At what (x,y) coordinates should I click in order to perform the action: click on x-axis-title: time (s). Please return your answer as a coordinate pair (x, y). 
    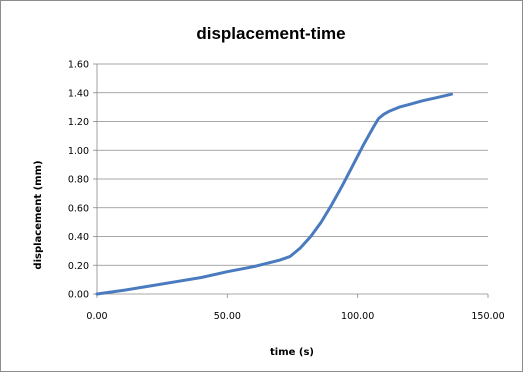
    Looking at the image, I should click on (292, 352).